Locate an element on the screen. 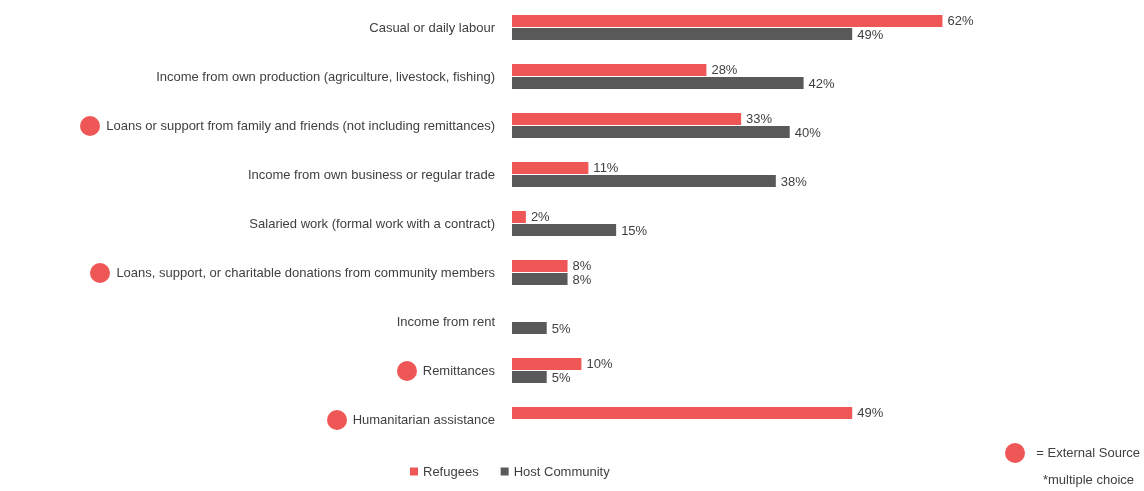  y-tick-label: Income from own business or regular trade is located at coordinates (371, 174).